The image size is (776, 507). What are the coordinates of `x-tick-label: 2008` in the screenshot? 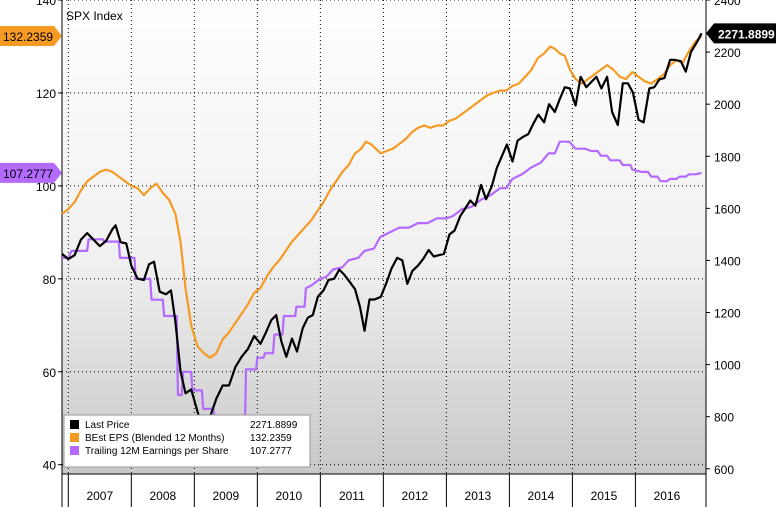 It's located at (162, 496).